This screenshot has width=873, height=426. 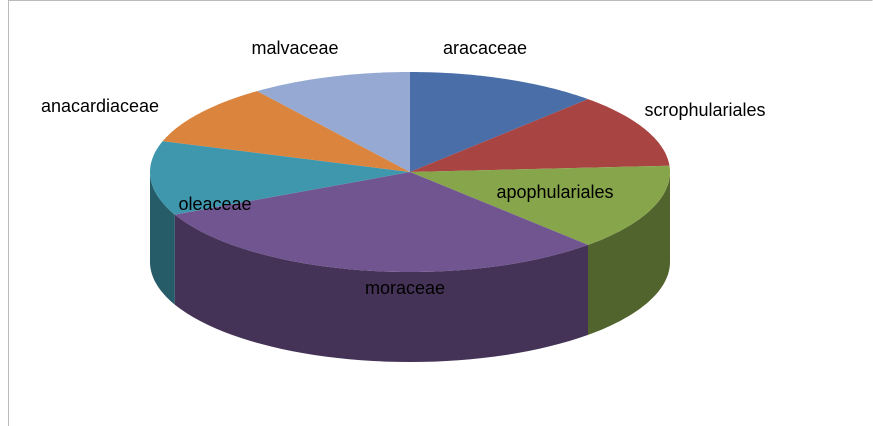 What do you see at coordinates (215, 204) in the screenshot?
I see `slice-label: oleaceae` at bounding box center [215, 204].